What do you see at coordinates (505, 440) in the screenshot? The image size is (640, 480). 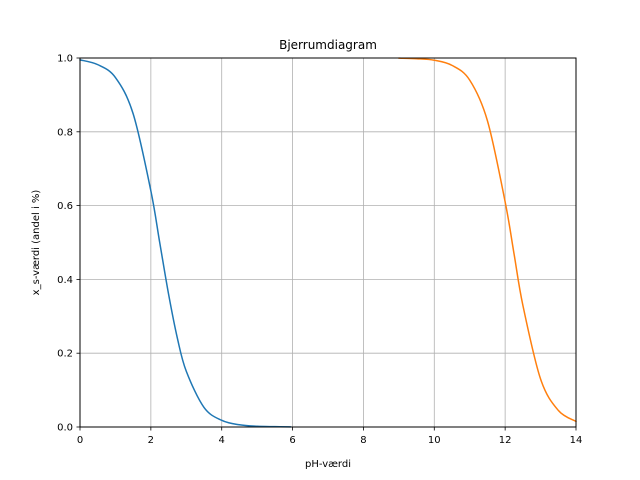 I see `x-tick-label: 12` at bounding box center [505, 440].